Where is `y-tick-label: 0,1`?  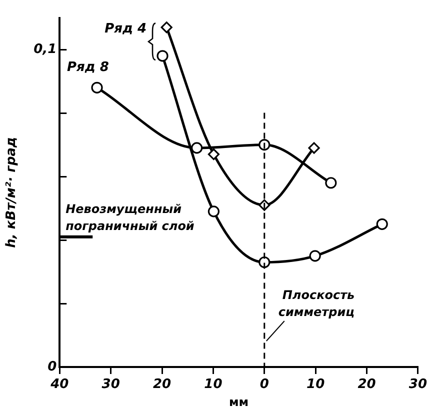 y-tick-label: 0,1 is located at coordinates (45, 49).